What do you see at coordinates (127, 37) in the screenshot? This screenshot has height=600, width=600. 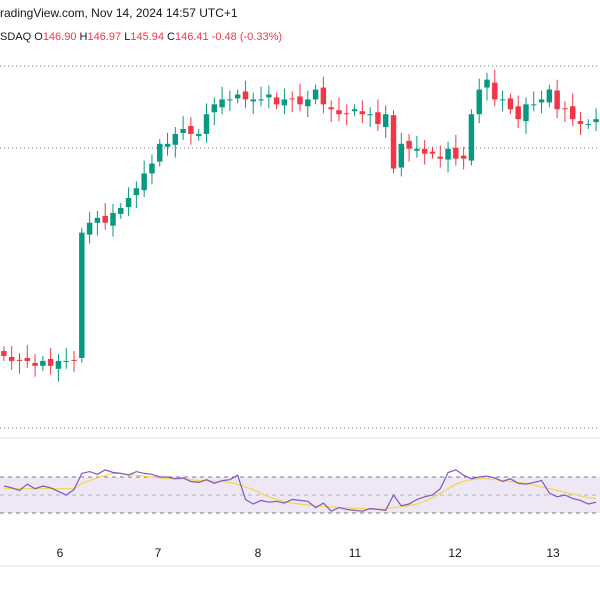 I see `low-label: L` at bounding box center [127, 37].